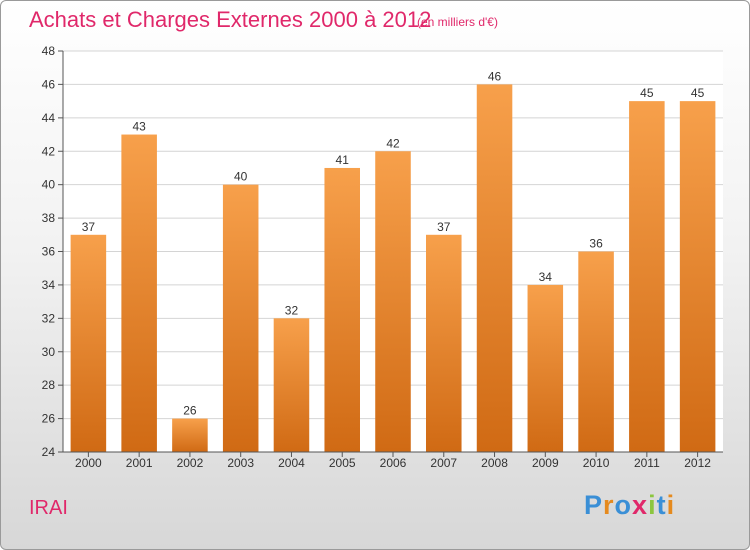 The width and height of the screenshot is (750, 550). Describe the element at coordinates (139, 127) in the screenshot. I see `data-label: 43` at that location.